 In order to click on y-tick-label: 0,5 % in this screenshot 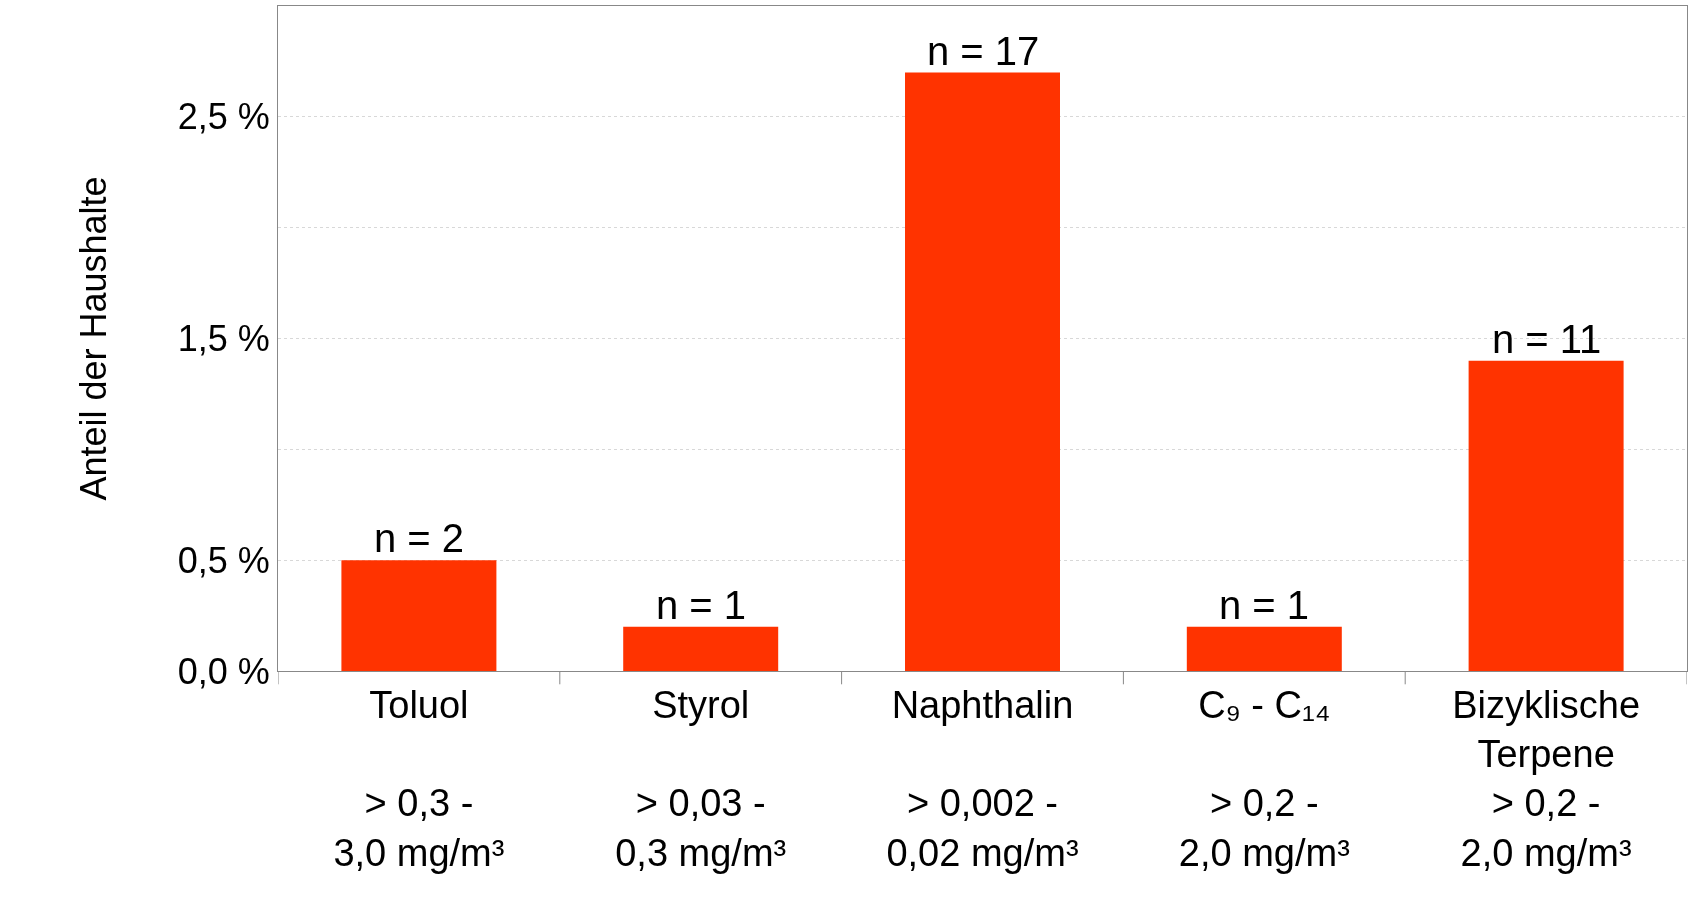, I will do `click(223, 560)`.